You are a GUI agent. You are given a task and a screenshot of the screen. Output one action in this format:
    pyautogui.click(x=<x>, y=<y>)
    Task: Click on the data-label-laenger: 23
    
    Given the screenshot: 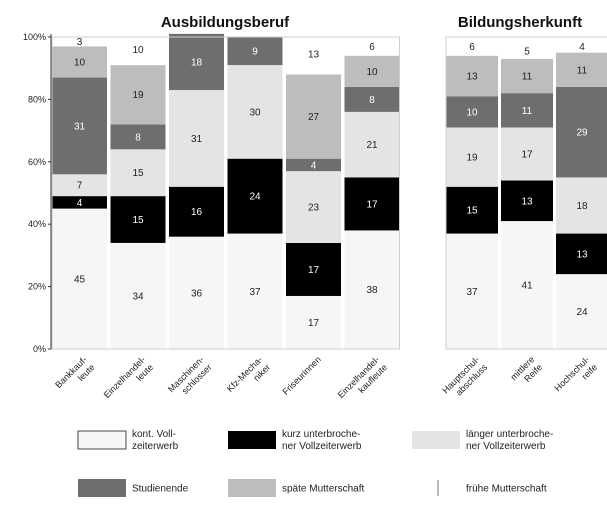 What is the action you would take?
    pyautogui.click(x=314, y=208)
    